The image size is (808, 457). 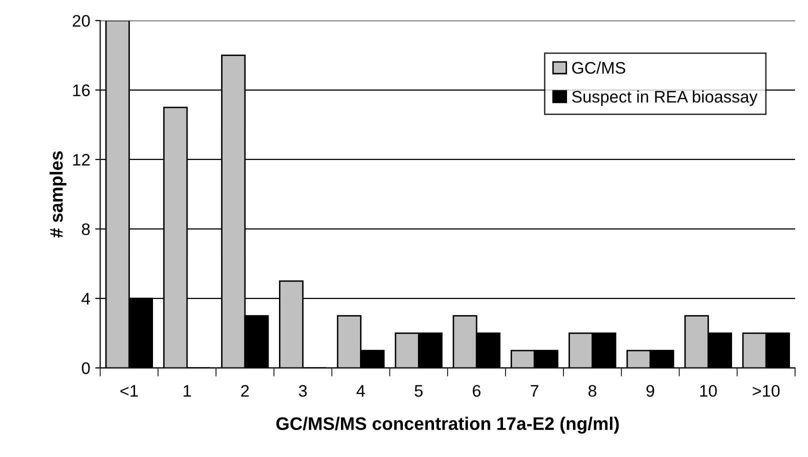 What do you see at coordinates (58, 194) in the screenshot?
I see `y-axis-title: # samples` at bounding box center [58, 194].